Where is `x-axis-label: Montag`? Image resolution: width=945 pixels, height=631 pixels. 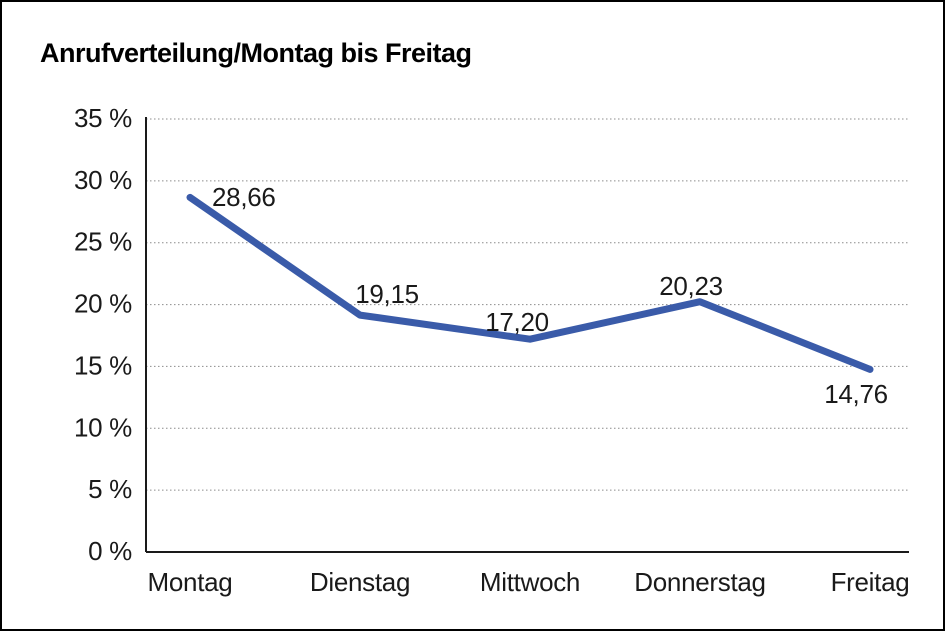 x-axis-label: Montag is located at coordinates (190, 582).